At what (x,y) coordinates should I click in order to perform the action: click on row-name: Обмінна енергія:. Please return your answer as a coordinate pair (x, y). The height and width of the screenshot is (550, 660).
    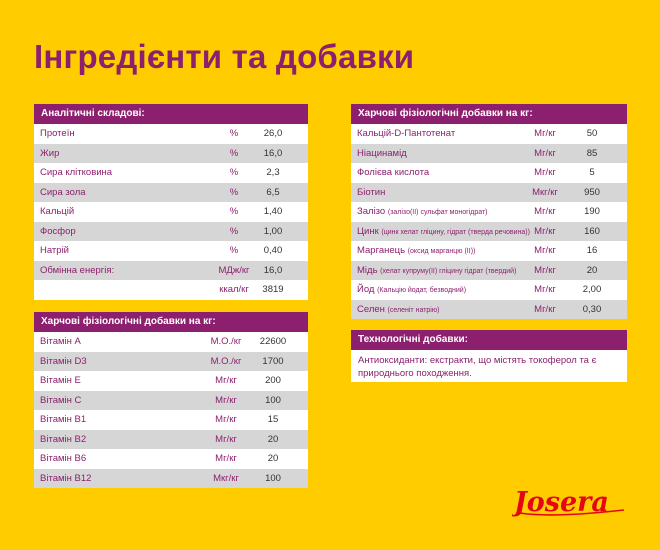
    Looking at the image, I should click on (77, 271).